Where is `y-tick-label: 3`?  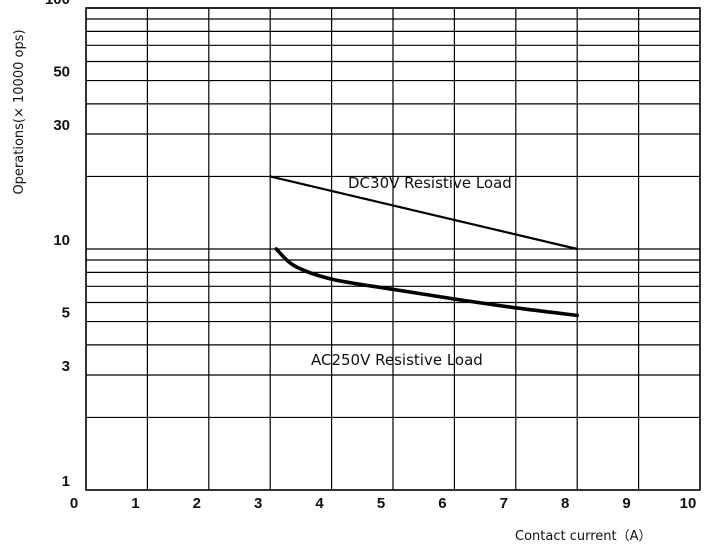 y-tick-label: 3 is located at coordinates (66, 366).